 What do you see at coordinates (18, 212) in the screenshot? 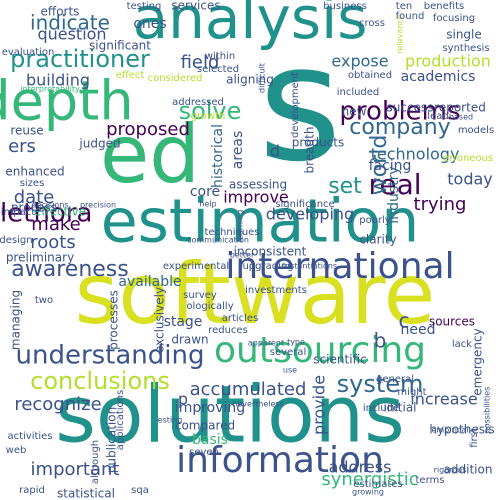
I see `word-impact: impact` at bounding box center [18, 212].